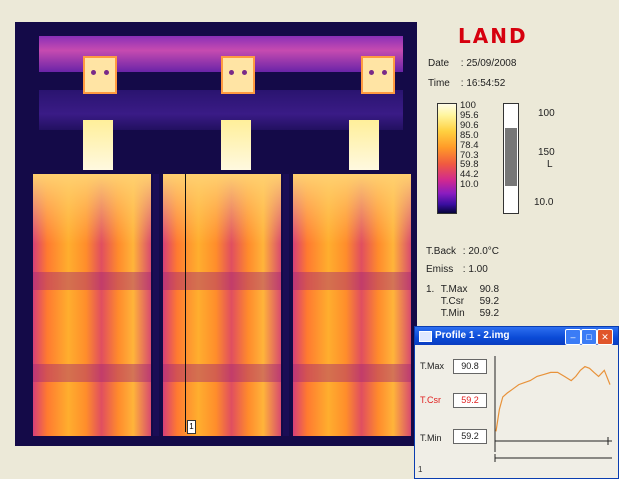 The width and height of the screenshot is (619, 479). What do you see at coordinates (605, 337) in the screenshot?
I see `close-icon: ✕` at bounding box center [605, 337].